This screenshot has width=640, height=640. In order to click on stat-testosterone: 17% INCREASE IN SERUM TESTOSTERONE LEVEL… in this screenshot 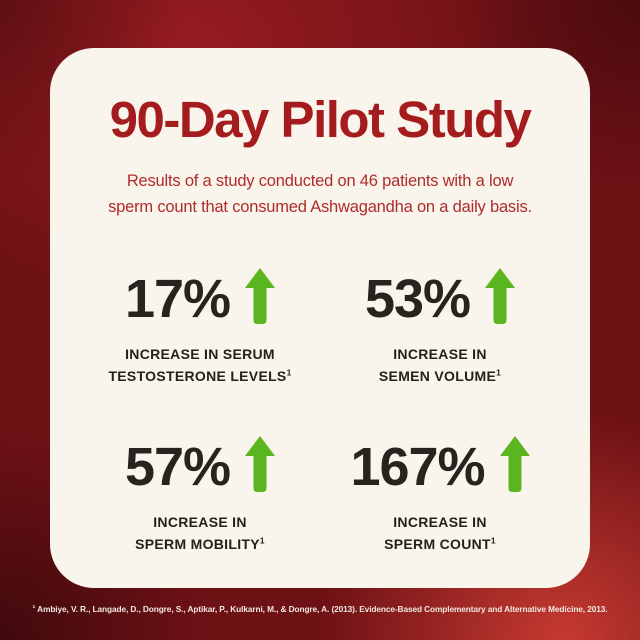, I will do `click(200, 327)`.